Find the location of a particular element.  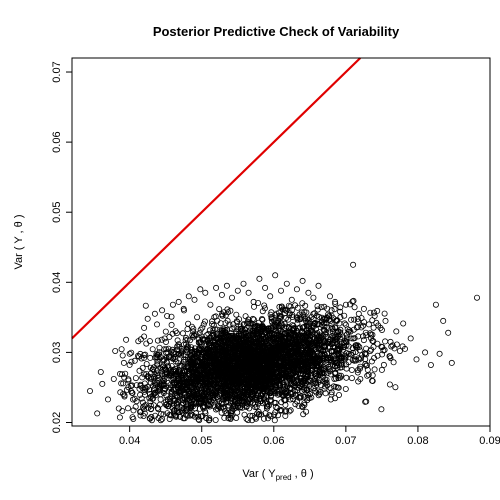

x-tick-label: 0.04 is located at coordinates (129, 441).